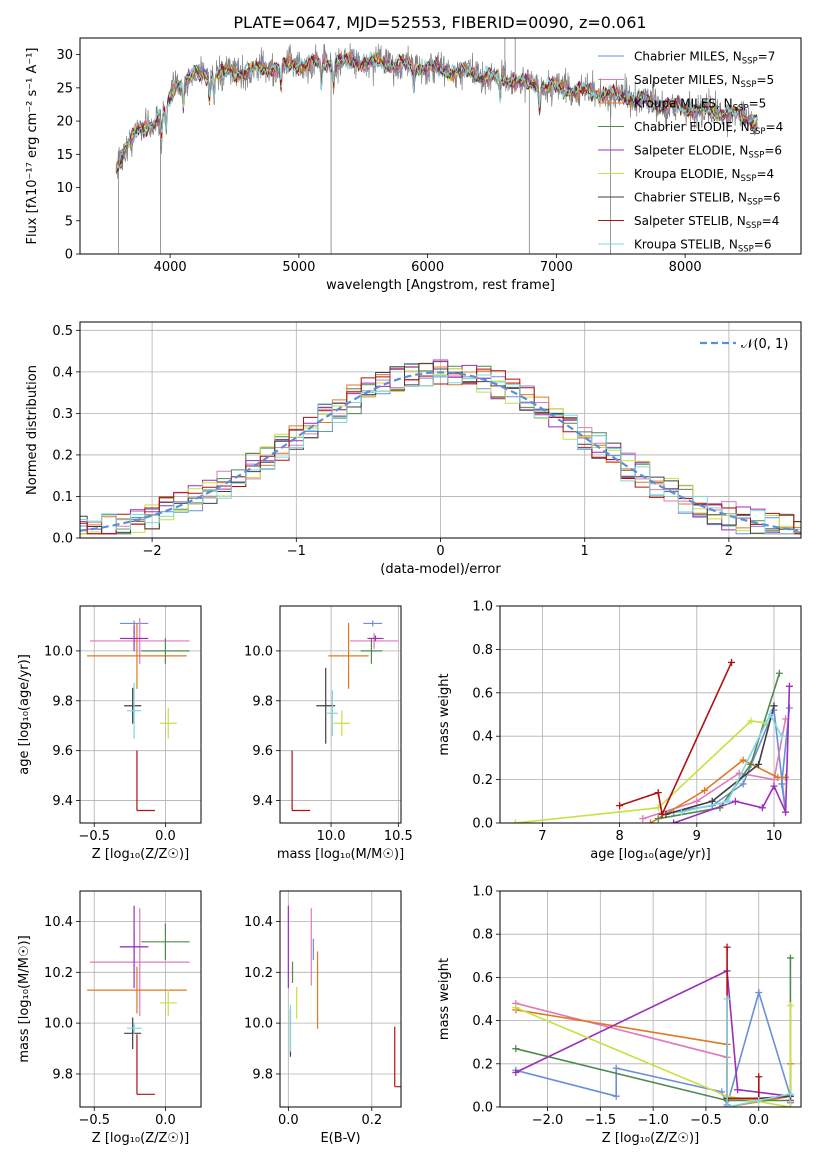 Image resolution: width=819 pixels, height=1170 pixels. I want to click on y-tick-label: 10, so click(64, 188).